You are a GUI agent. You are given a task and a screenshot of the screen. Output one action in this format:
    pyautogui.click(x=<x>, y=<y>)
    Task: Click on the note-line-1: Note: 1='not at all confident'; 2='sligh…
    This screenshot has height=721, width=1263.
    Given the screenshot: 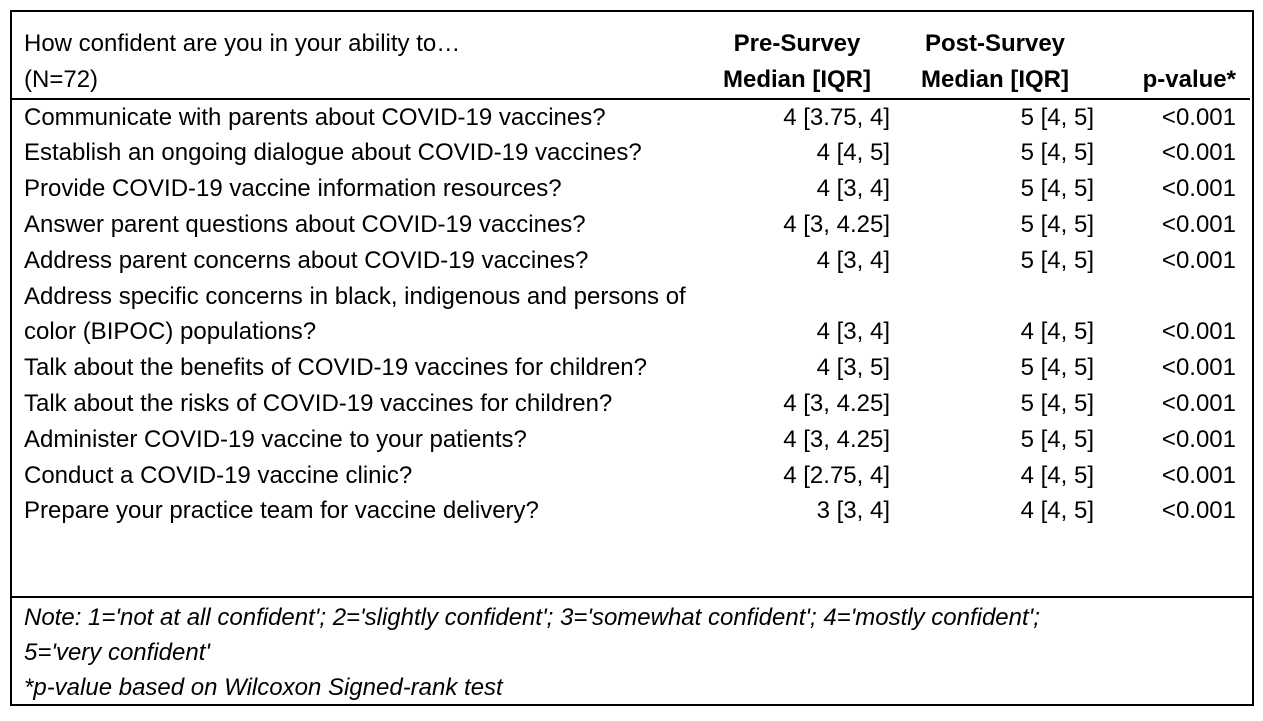 What is the action you would take?
    pyautogui.click(x=532, y=617)
    